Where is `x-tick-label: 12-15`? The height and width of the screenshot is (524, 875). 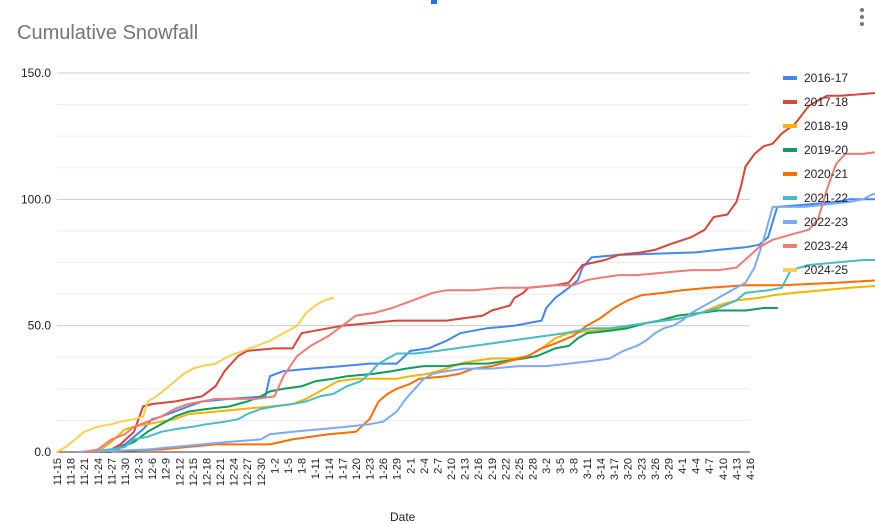
x-tick-label: 12-15 is located at coordinates (194, 472).